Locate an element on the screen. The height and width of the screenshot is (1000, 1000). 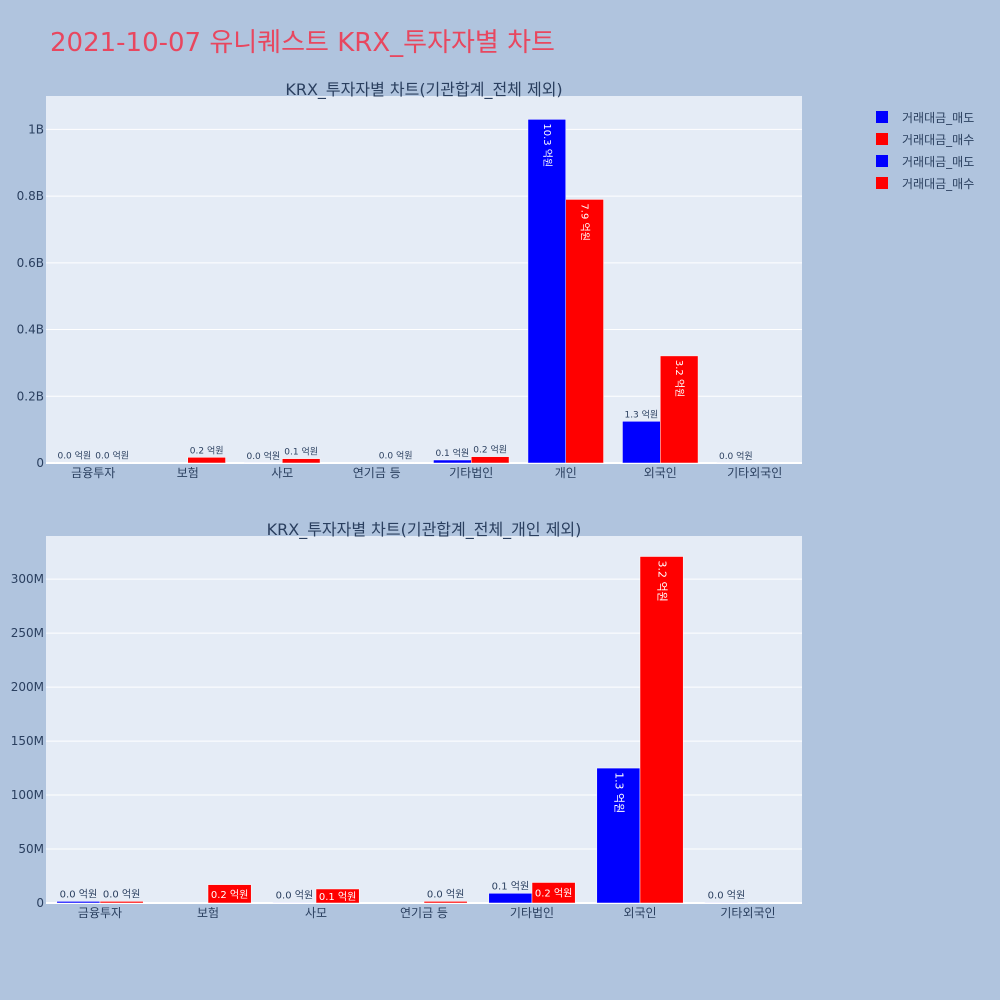
y-tick-label: 0.6B is located at coordinates (30, 263).